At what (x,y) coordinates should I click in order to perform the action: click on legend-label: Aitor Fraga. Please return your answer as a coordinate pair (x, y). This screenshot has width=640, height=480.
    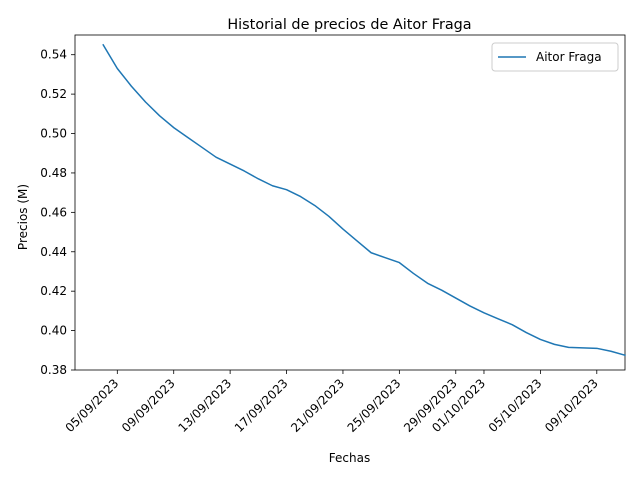
    Looking at the image, I should click on (569, 57).